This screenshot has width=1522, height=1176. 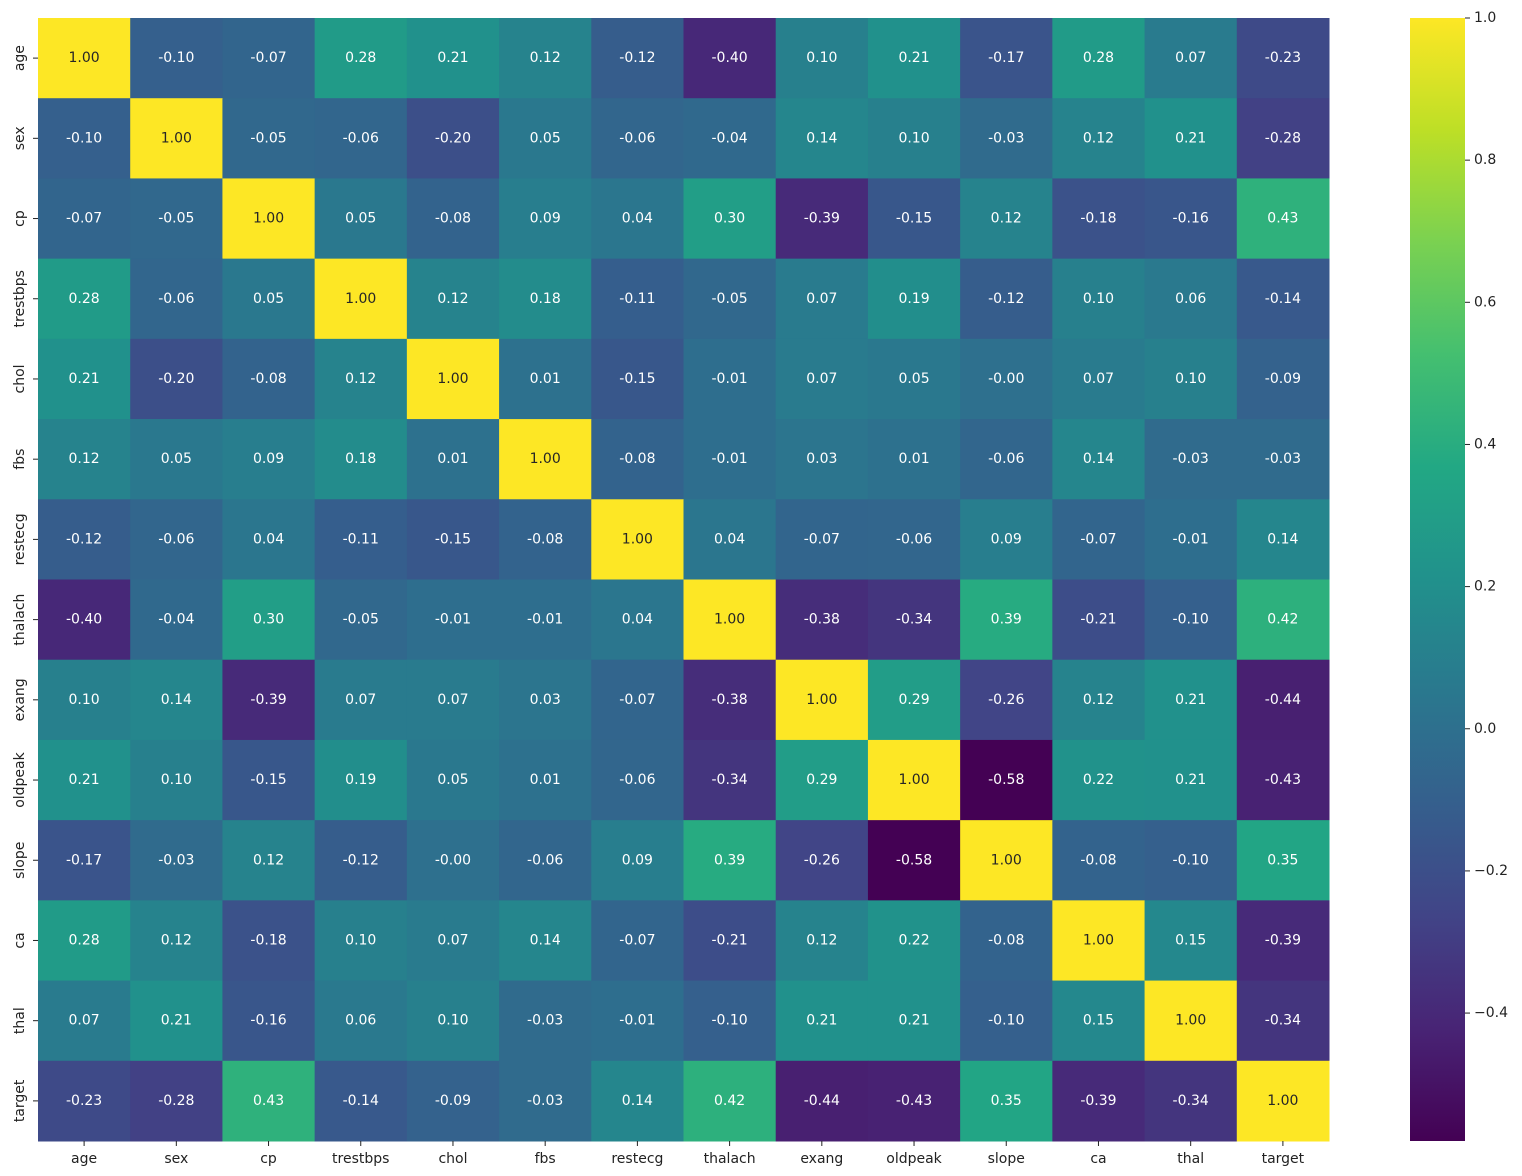 What do you see at coordinates (637, 1101) in the screenshot?
I see `cell-label: 0.14` at bounding box center [637, 1101].